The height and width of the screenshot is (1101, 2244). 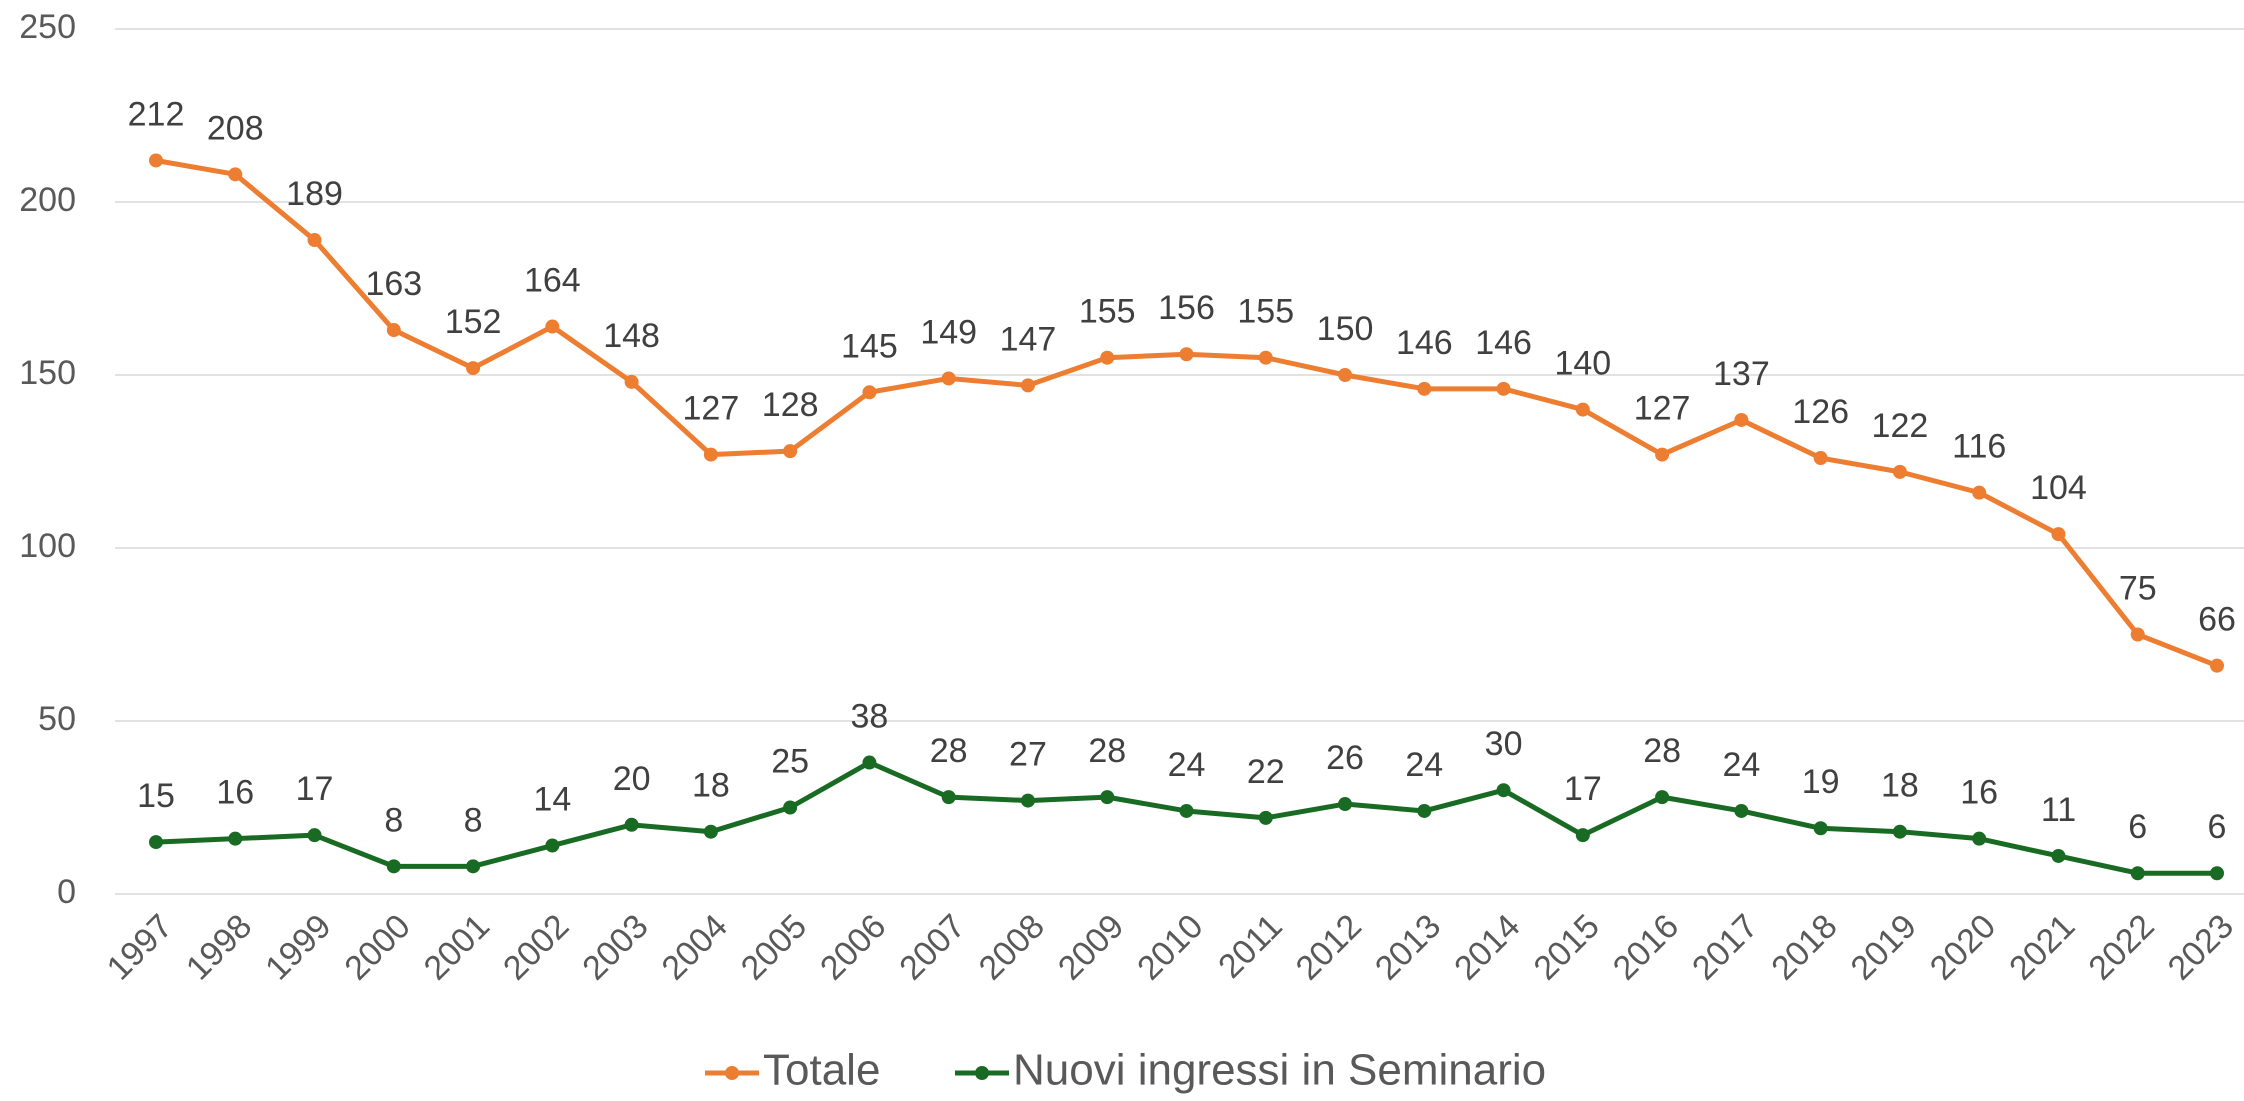 What do you see at coordinates (2042, 947) in the screenshot?
I see `x-tick-label: 2021` at bounding box center [2042, 947].